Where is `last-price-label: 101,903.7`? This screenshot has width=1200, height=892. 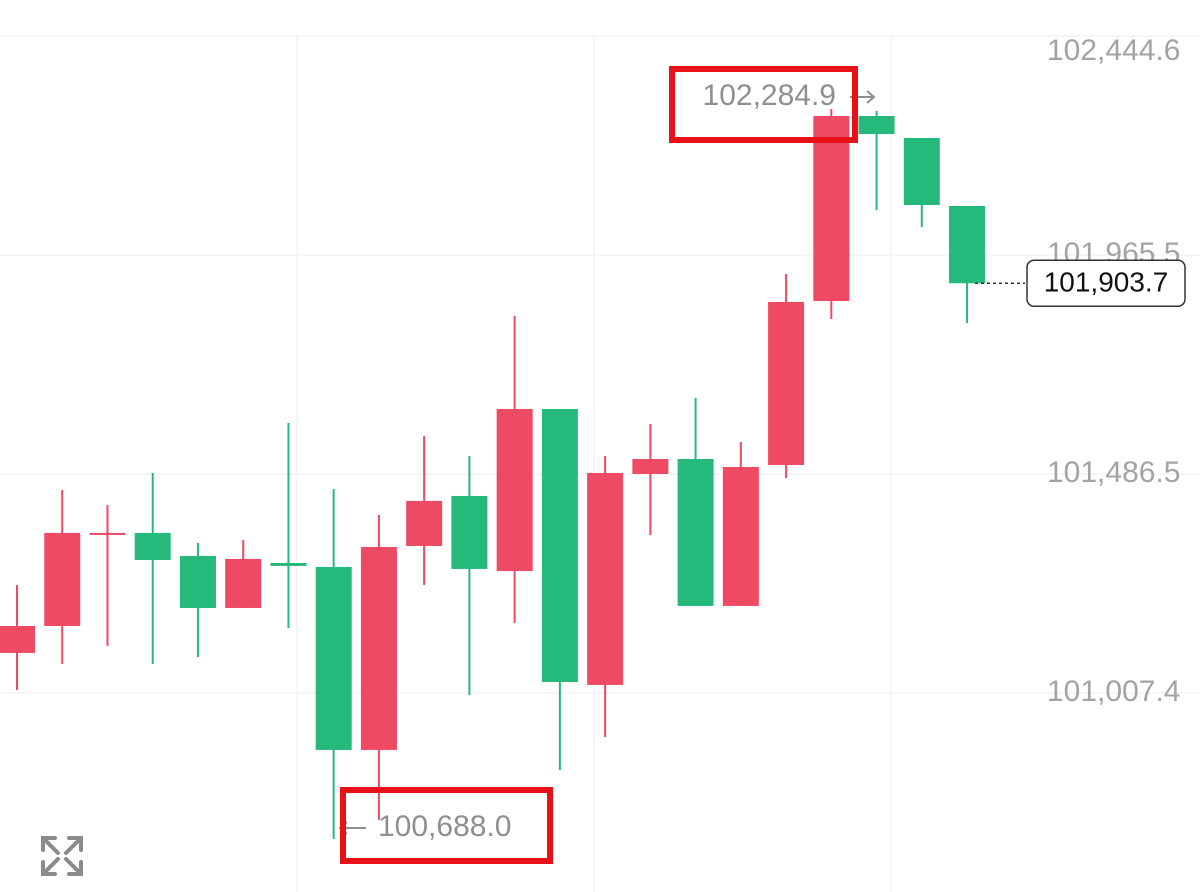
last-price-label: 101,903.7 is located at coordinates (1106, 282).